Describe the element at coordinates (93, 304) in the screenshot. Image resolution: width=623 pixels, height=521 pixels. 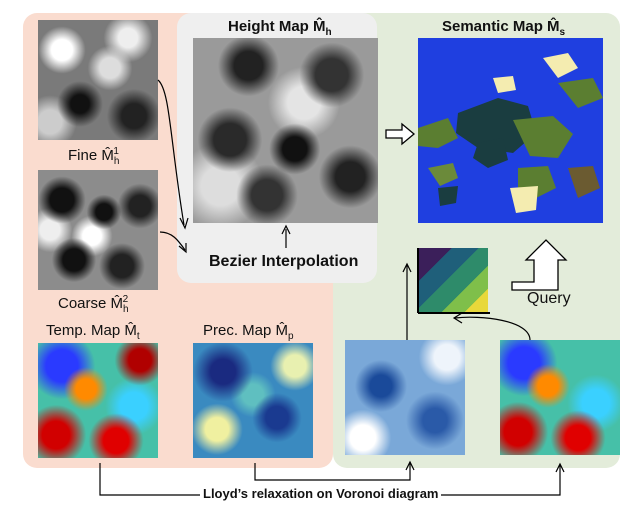
I see `coarse-label: Coarse M̂h2` at that location.